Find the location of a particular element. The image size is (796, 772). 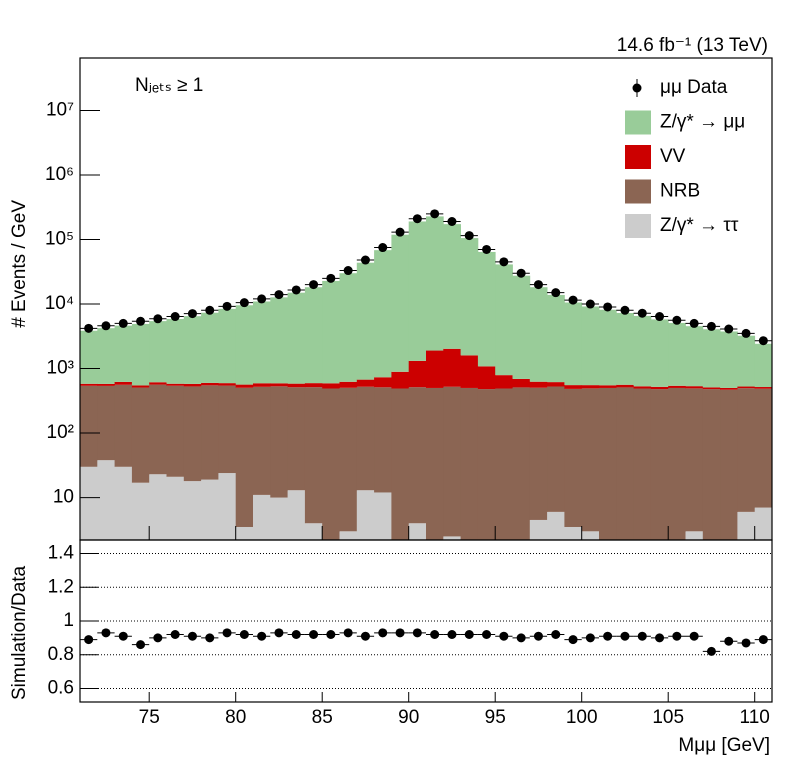

y-tick-label: 0.8 is located at coordinates (61, 654).